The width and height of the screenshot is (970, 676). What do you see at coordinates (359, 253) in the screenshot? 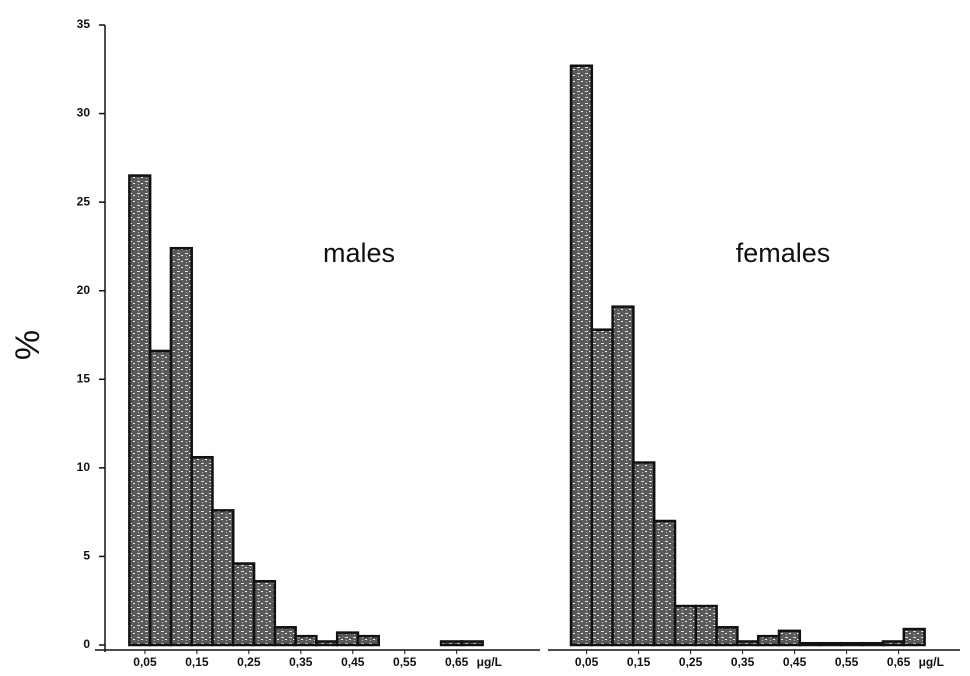
I see `panel-label: males` at bounding box center [359, 253].